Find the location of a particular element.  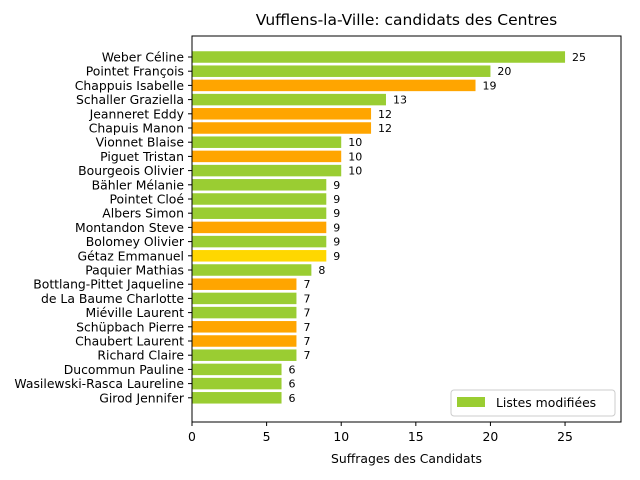

x-tick-label: 5 is located at coordinates (267, 436).